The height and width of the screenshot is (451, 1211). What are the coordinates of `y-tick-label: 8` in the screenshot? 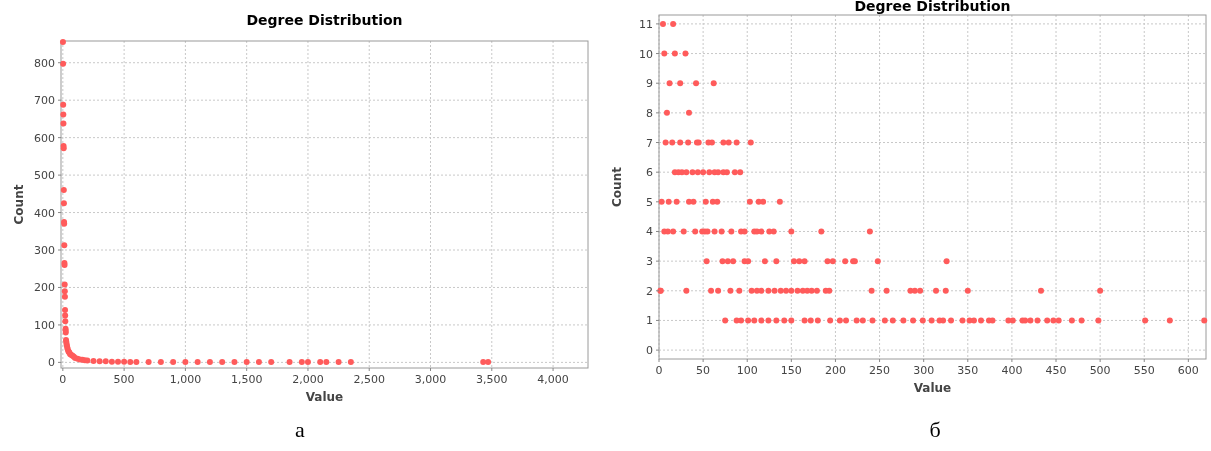 It's located at (649, 113).